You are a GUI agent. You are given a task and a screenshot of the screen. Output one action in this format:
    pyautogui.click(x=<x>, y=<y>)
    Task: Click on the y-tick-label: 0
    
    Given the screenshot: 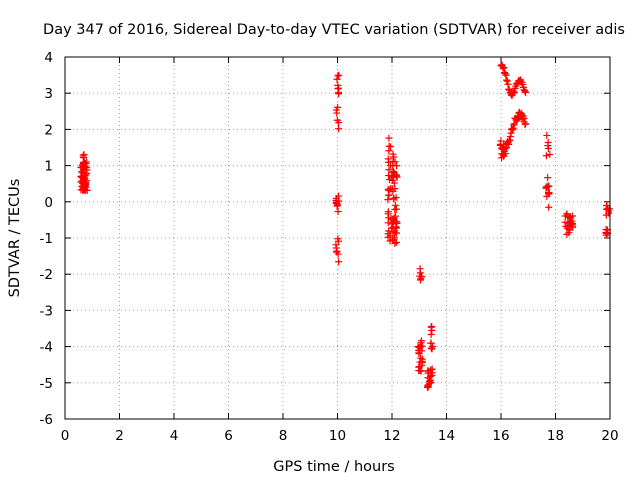 What is the action you would take?
    pyautogui.click(x=48, y=203)
    